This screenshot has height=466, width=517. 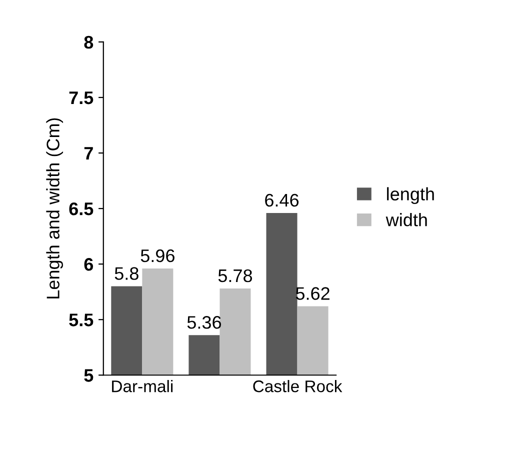 I want to click on data-label: 5.36, so click(x=204, y=322).